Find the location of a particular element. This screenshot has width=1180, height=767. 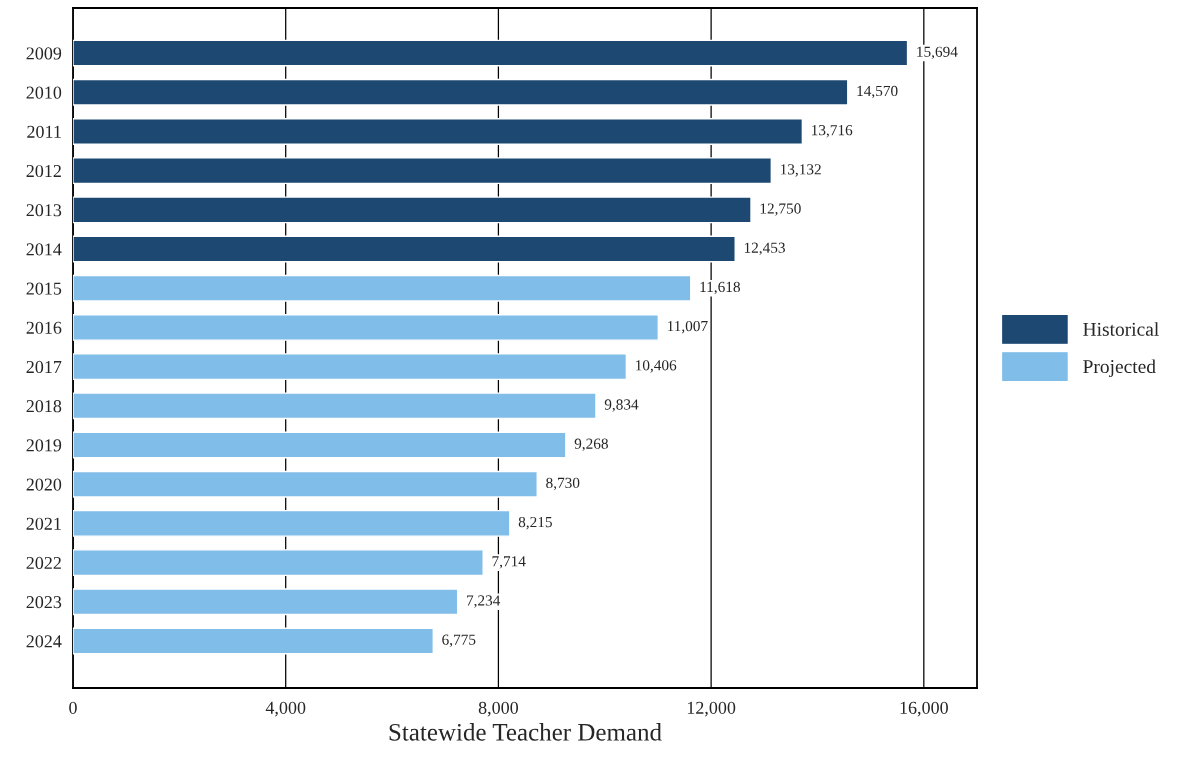

y-tick-label: 2012 is located at coordinates (43, 171).